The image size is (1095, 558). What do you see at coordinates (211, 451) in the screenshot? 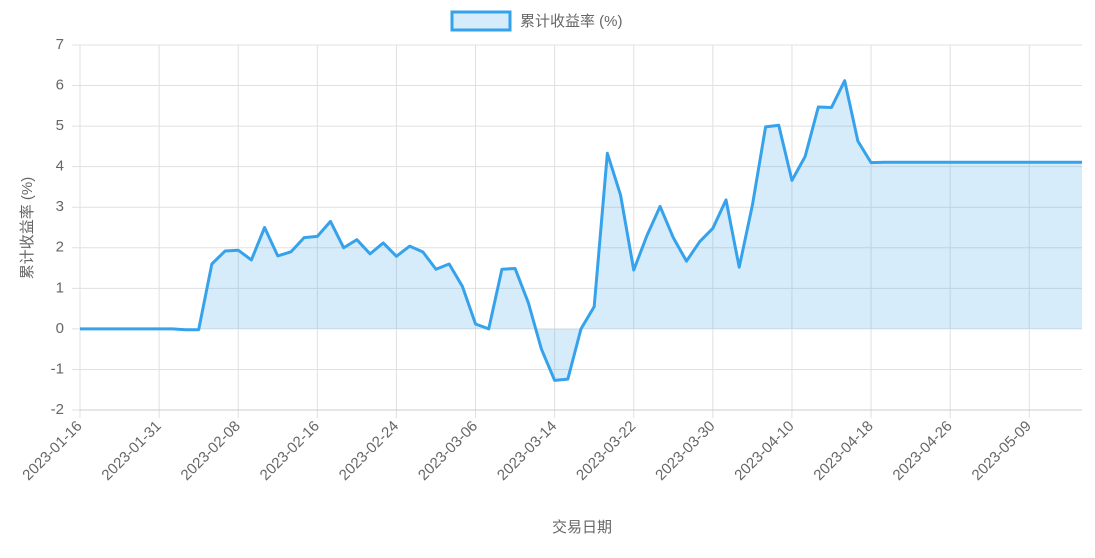
I see `x-tick-label: 2023-02-08` at bounding box center [211, 451].